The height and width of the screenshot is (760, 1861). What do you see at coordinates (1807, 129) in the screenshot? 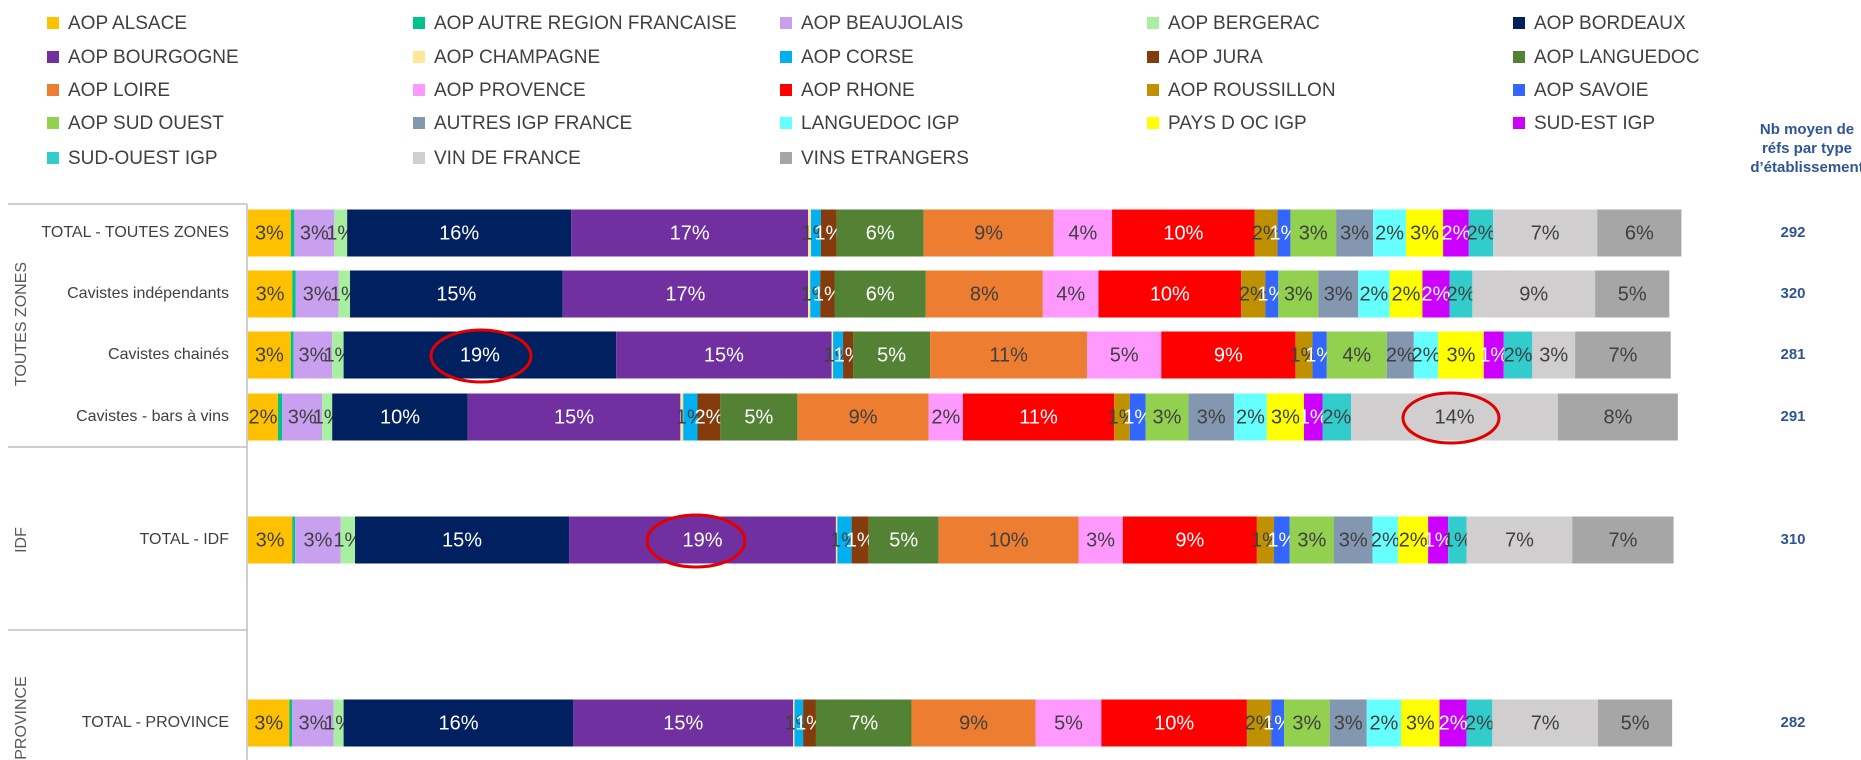
I see `side-title: Nb moyen de` at bounding box center [1807, 129].